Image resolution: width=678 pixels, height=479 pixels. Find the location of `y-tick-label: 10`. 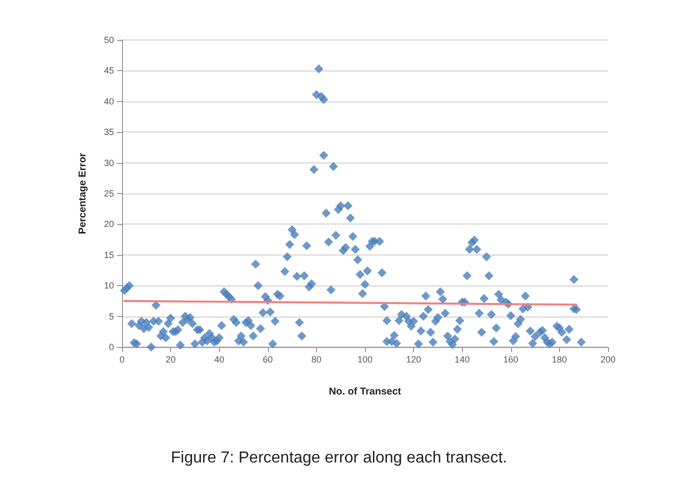

y-tick-label: 10 is located at coordinates (109, 285).